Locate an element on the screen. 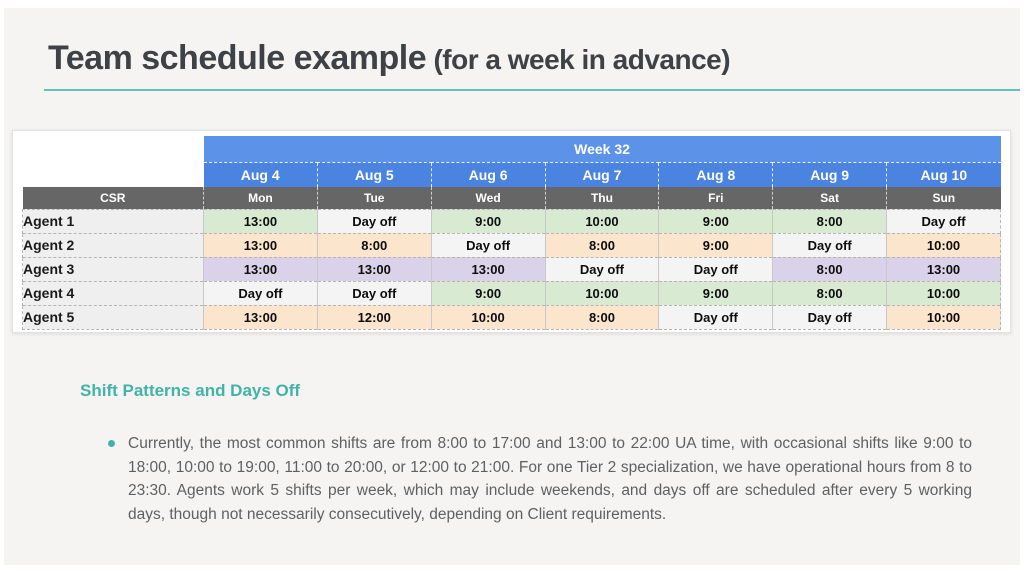 The height and width of the screenshot is (574, 1024). agent-name-cell: Agent 5 is located at coordinates (113, 317).